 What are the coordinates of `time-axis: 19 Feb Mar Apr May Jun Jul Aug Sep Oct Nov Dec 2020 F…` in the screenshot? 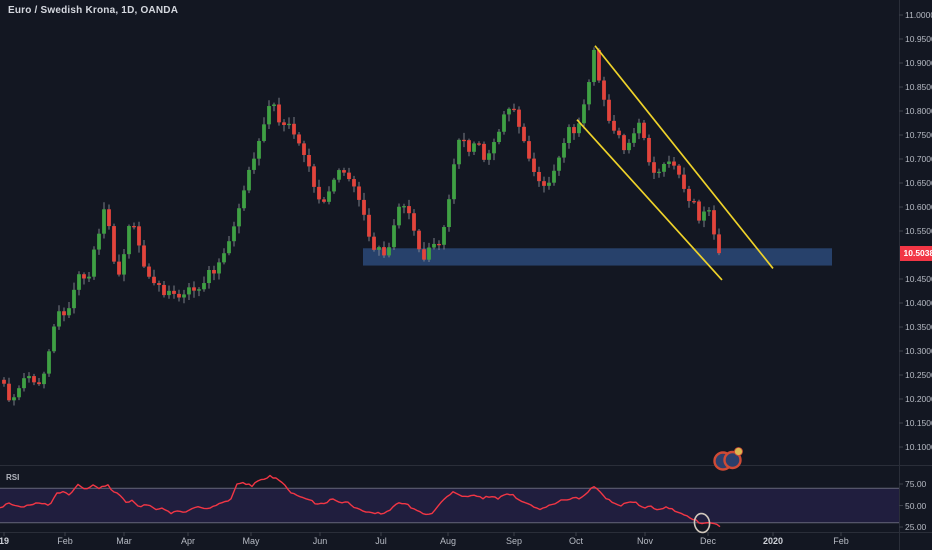 It's located at (466, 541).